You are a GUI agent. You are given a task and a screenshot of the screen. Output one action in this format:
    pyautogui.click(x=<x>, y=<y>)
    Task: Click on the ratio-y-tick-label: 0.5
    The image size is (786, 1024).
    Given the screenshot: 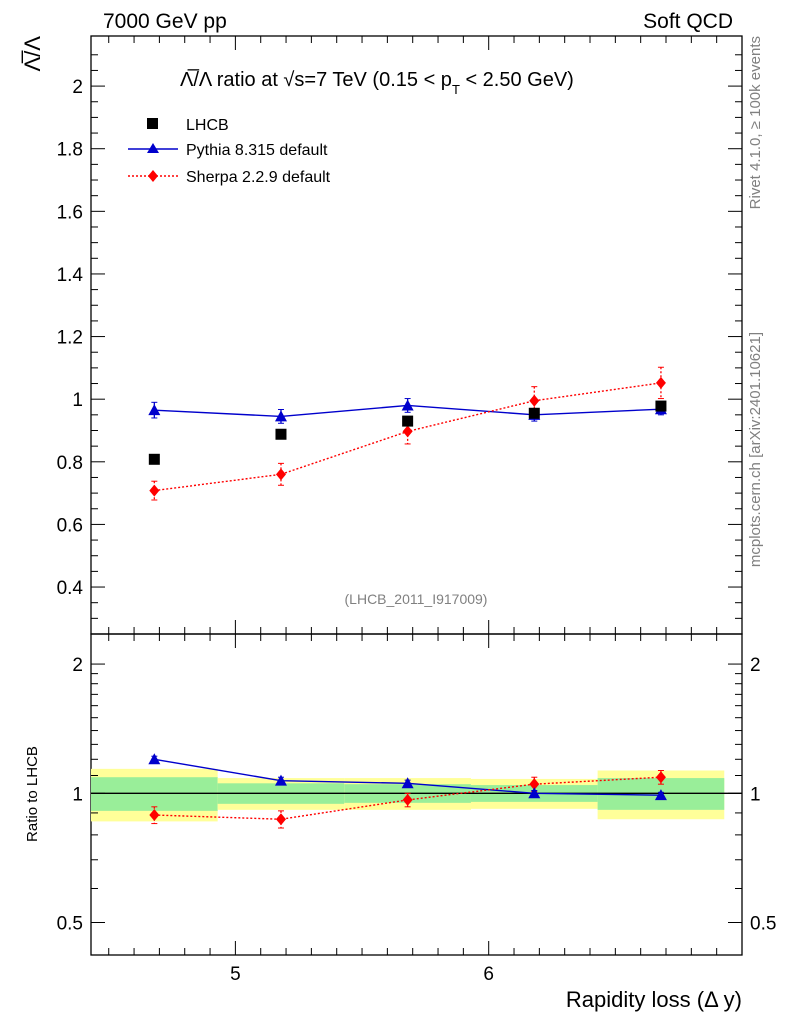 What is the action you would take?
    pyautogui.click(x=70, y=923)
    